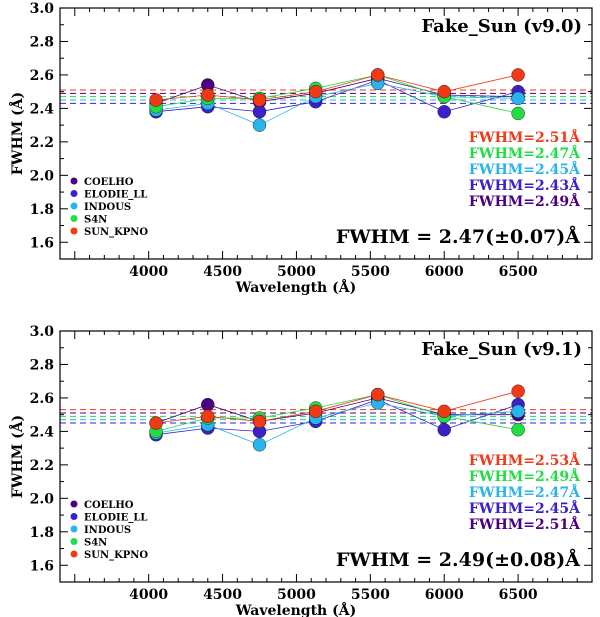  I want to click on fwhm-annotation-s4n: FWHM=2.49Å, so click(525, 476).